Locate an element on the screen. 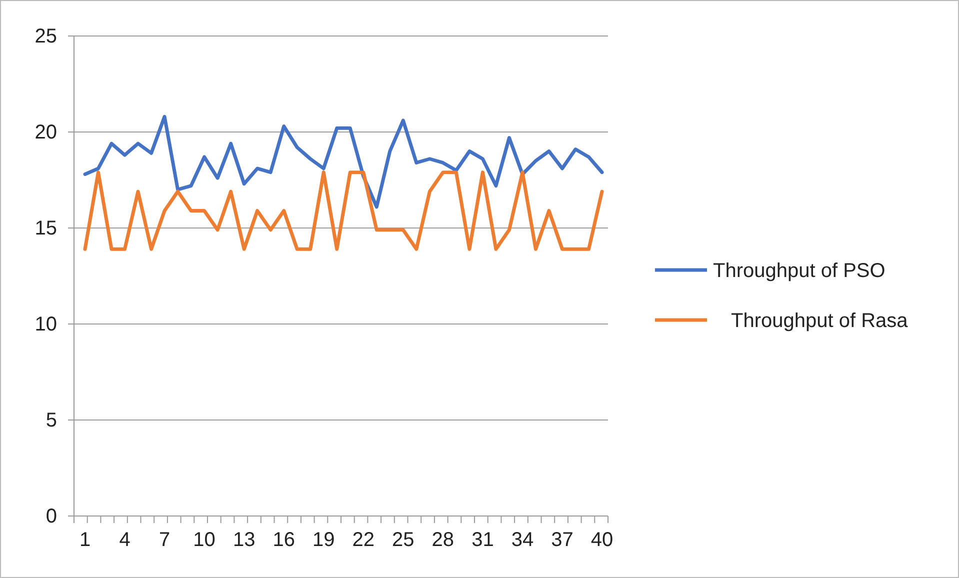  x-tick-label: 10 is located at coordinates (204, 540).